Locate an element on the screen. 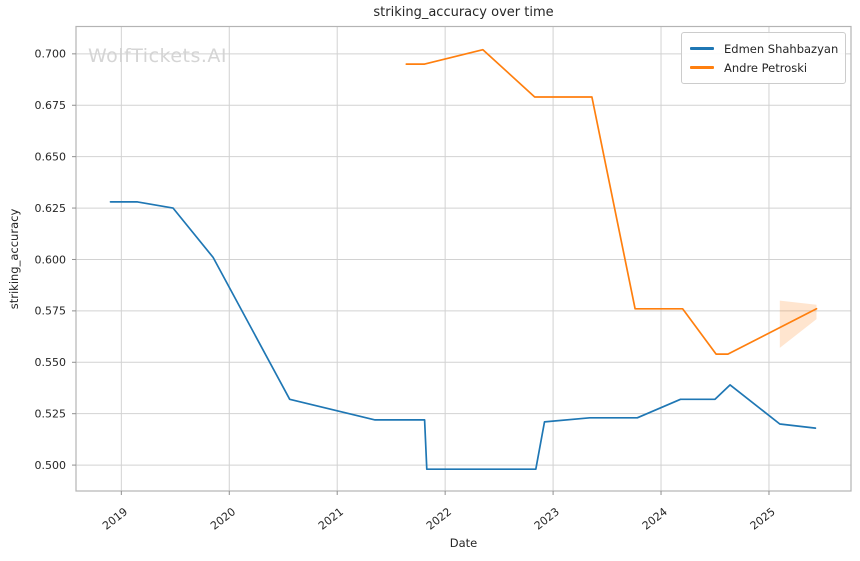 The height and width of the screenshot is (561, 860). y-tick-label: 0.550 is located at coordinates (51, 362).